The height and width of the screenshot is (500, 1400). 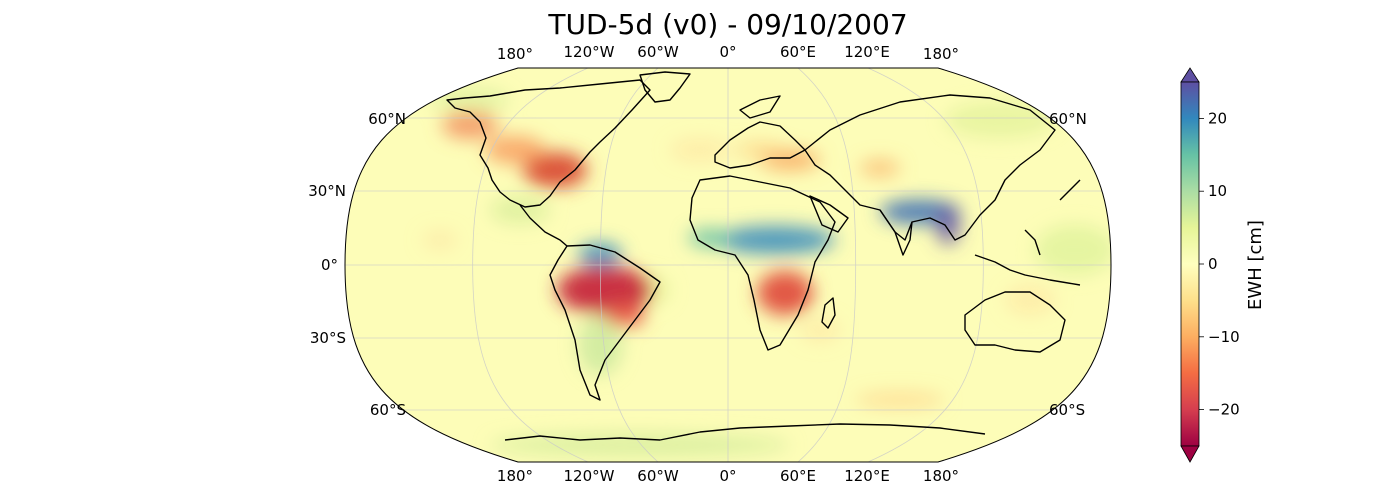 I want to click on lon-label-top: 60°E, so click(x=798, y=52).